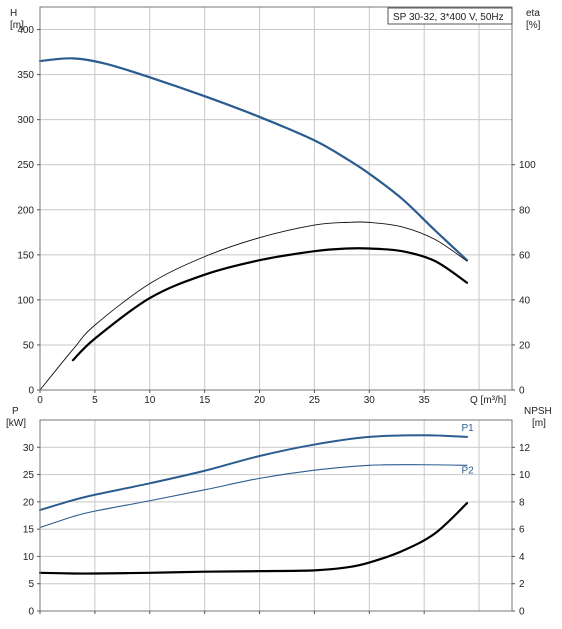  What do you see at coordinates (270, 304) in the screenshot?
I see `head-series-2-line` at bounding box center [270, 304].